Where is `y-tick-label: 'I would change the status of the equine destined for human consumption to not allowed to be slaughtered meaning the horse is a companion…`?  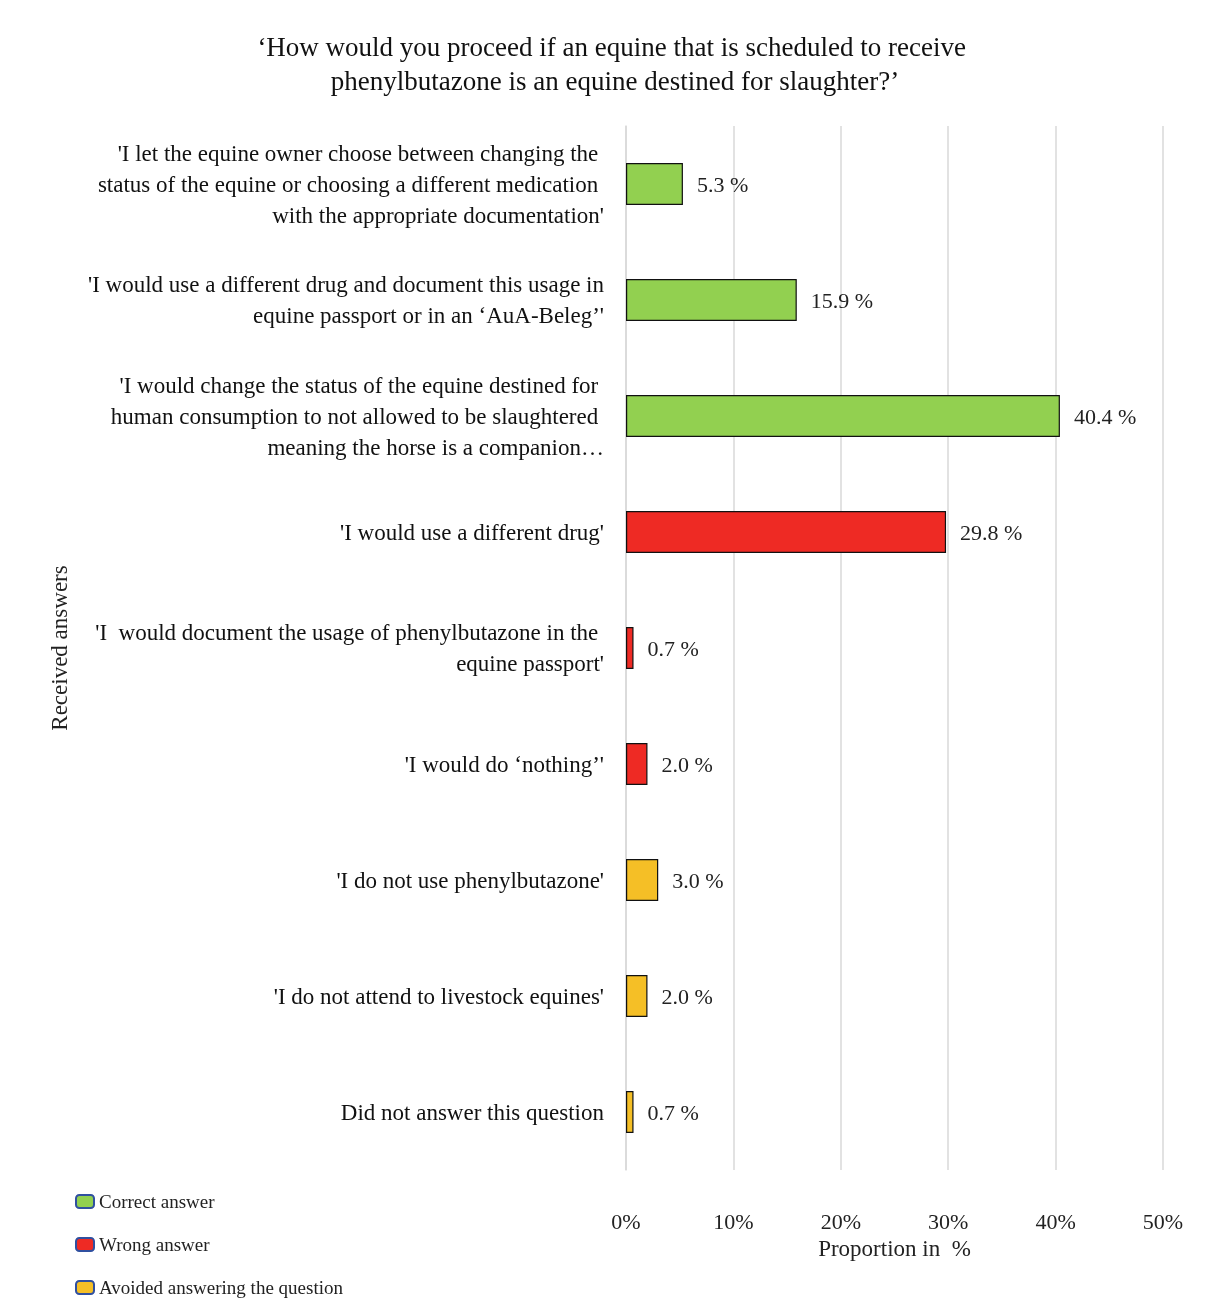
y-tick-label: 'I would change the status of the equine destined for human consumption to not allowed to be slaughtered meaning the horse is a companion… is located at coordinates (357, 416).